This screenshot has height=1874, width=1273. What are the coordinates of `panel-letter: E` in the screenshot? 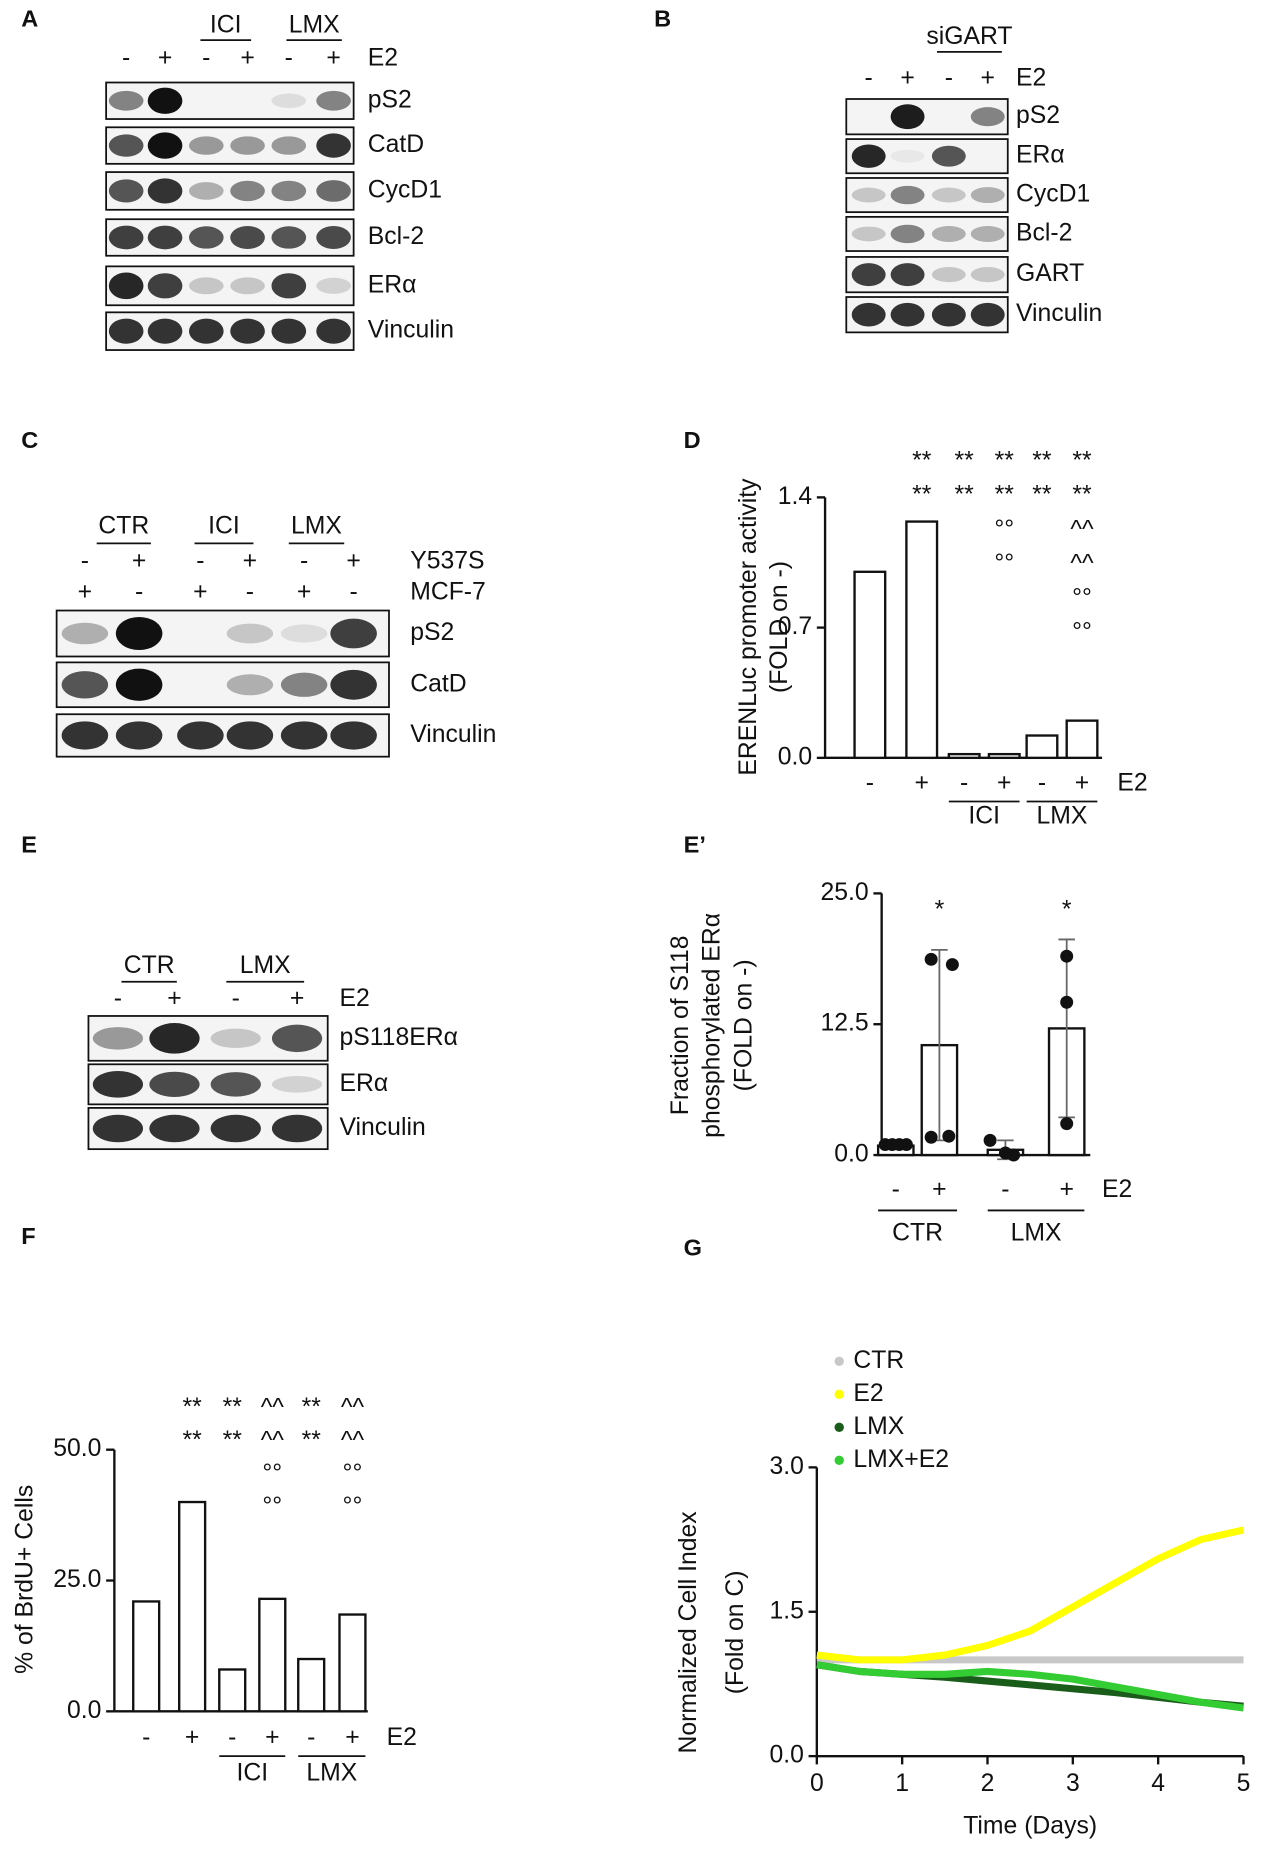 It's located at (29, 844).